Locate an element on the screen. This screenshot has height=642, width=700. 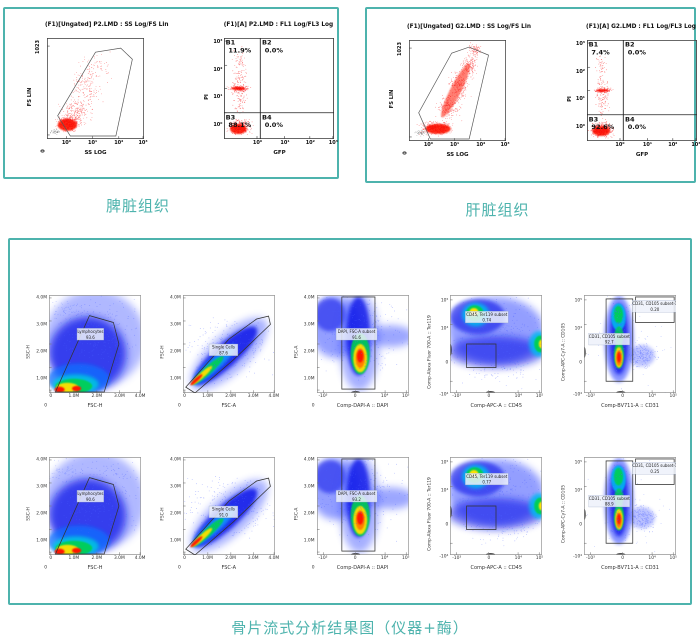
plot-frame is located at coordinates (630, 344).